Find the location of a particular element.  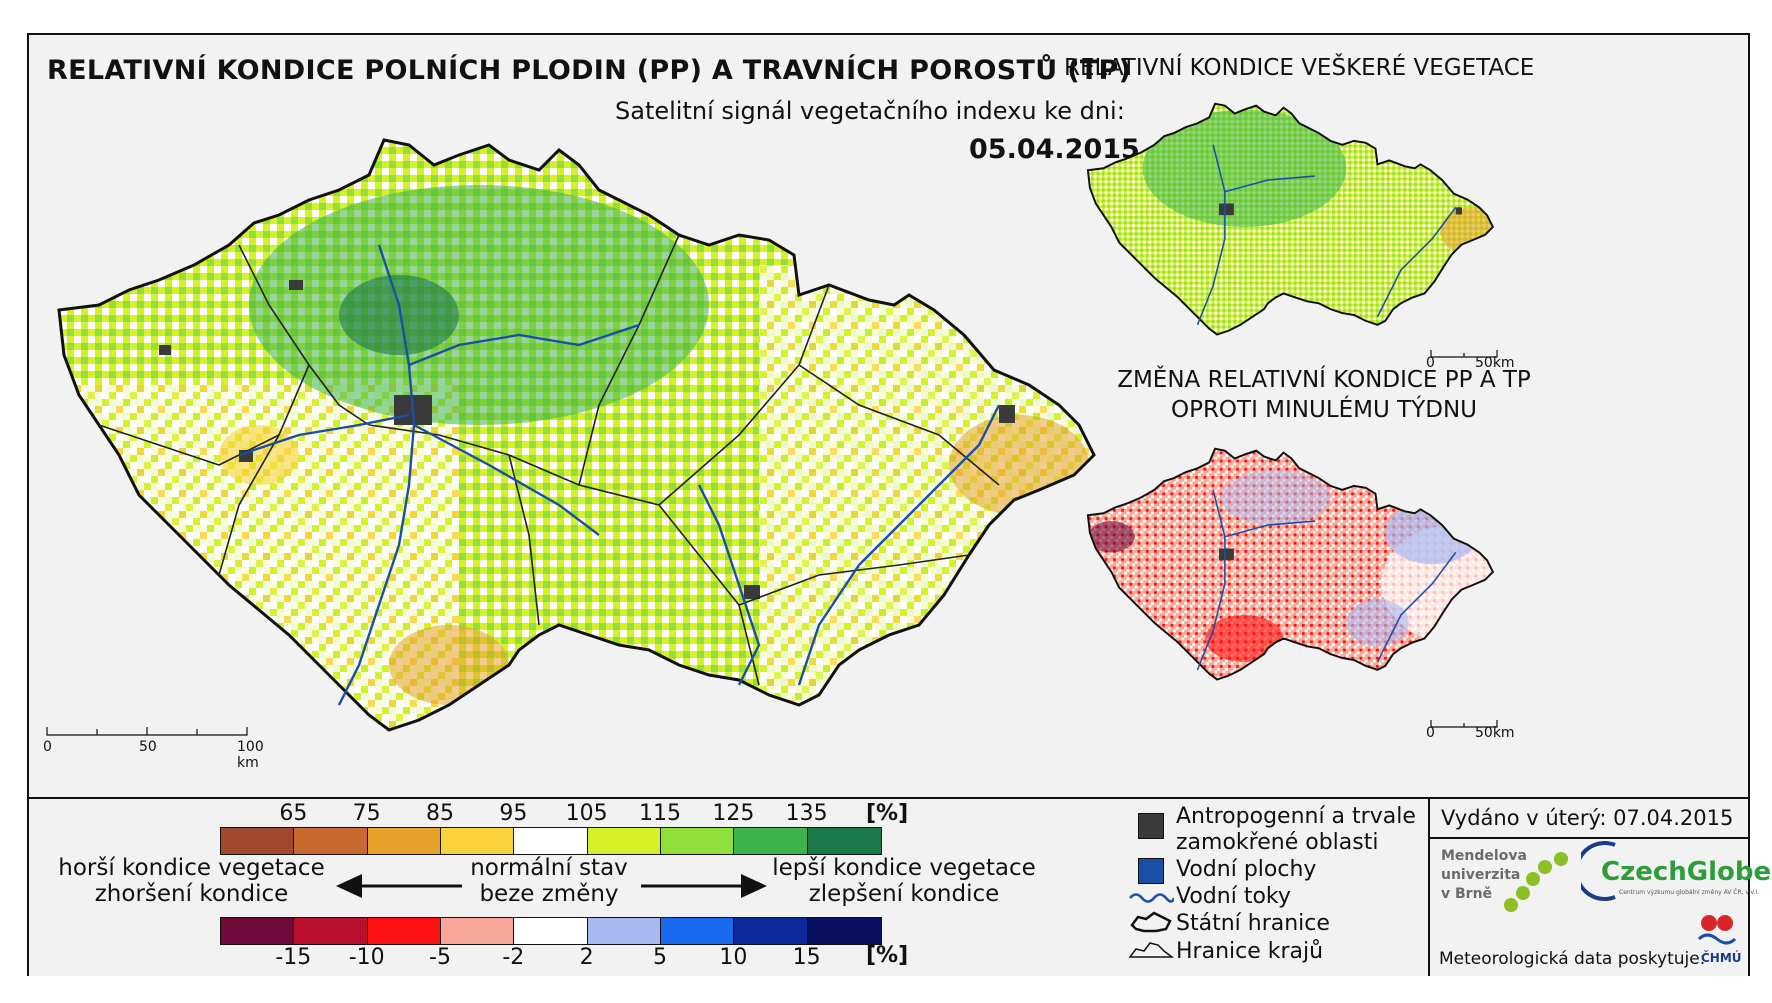

condition-tick-label: 135 is located at coordinates (806, 813).